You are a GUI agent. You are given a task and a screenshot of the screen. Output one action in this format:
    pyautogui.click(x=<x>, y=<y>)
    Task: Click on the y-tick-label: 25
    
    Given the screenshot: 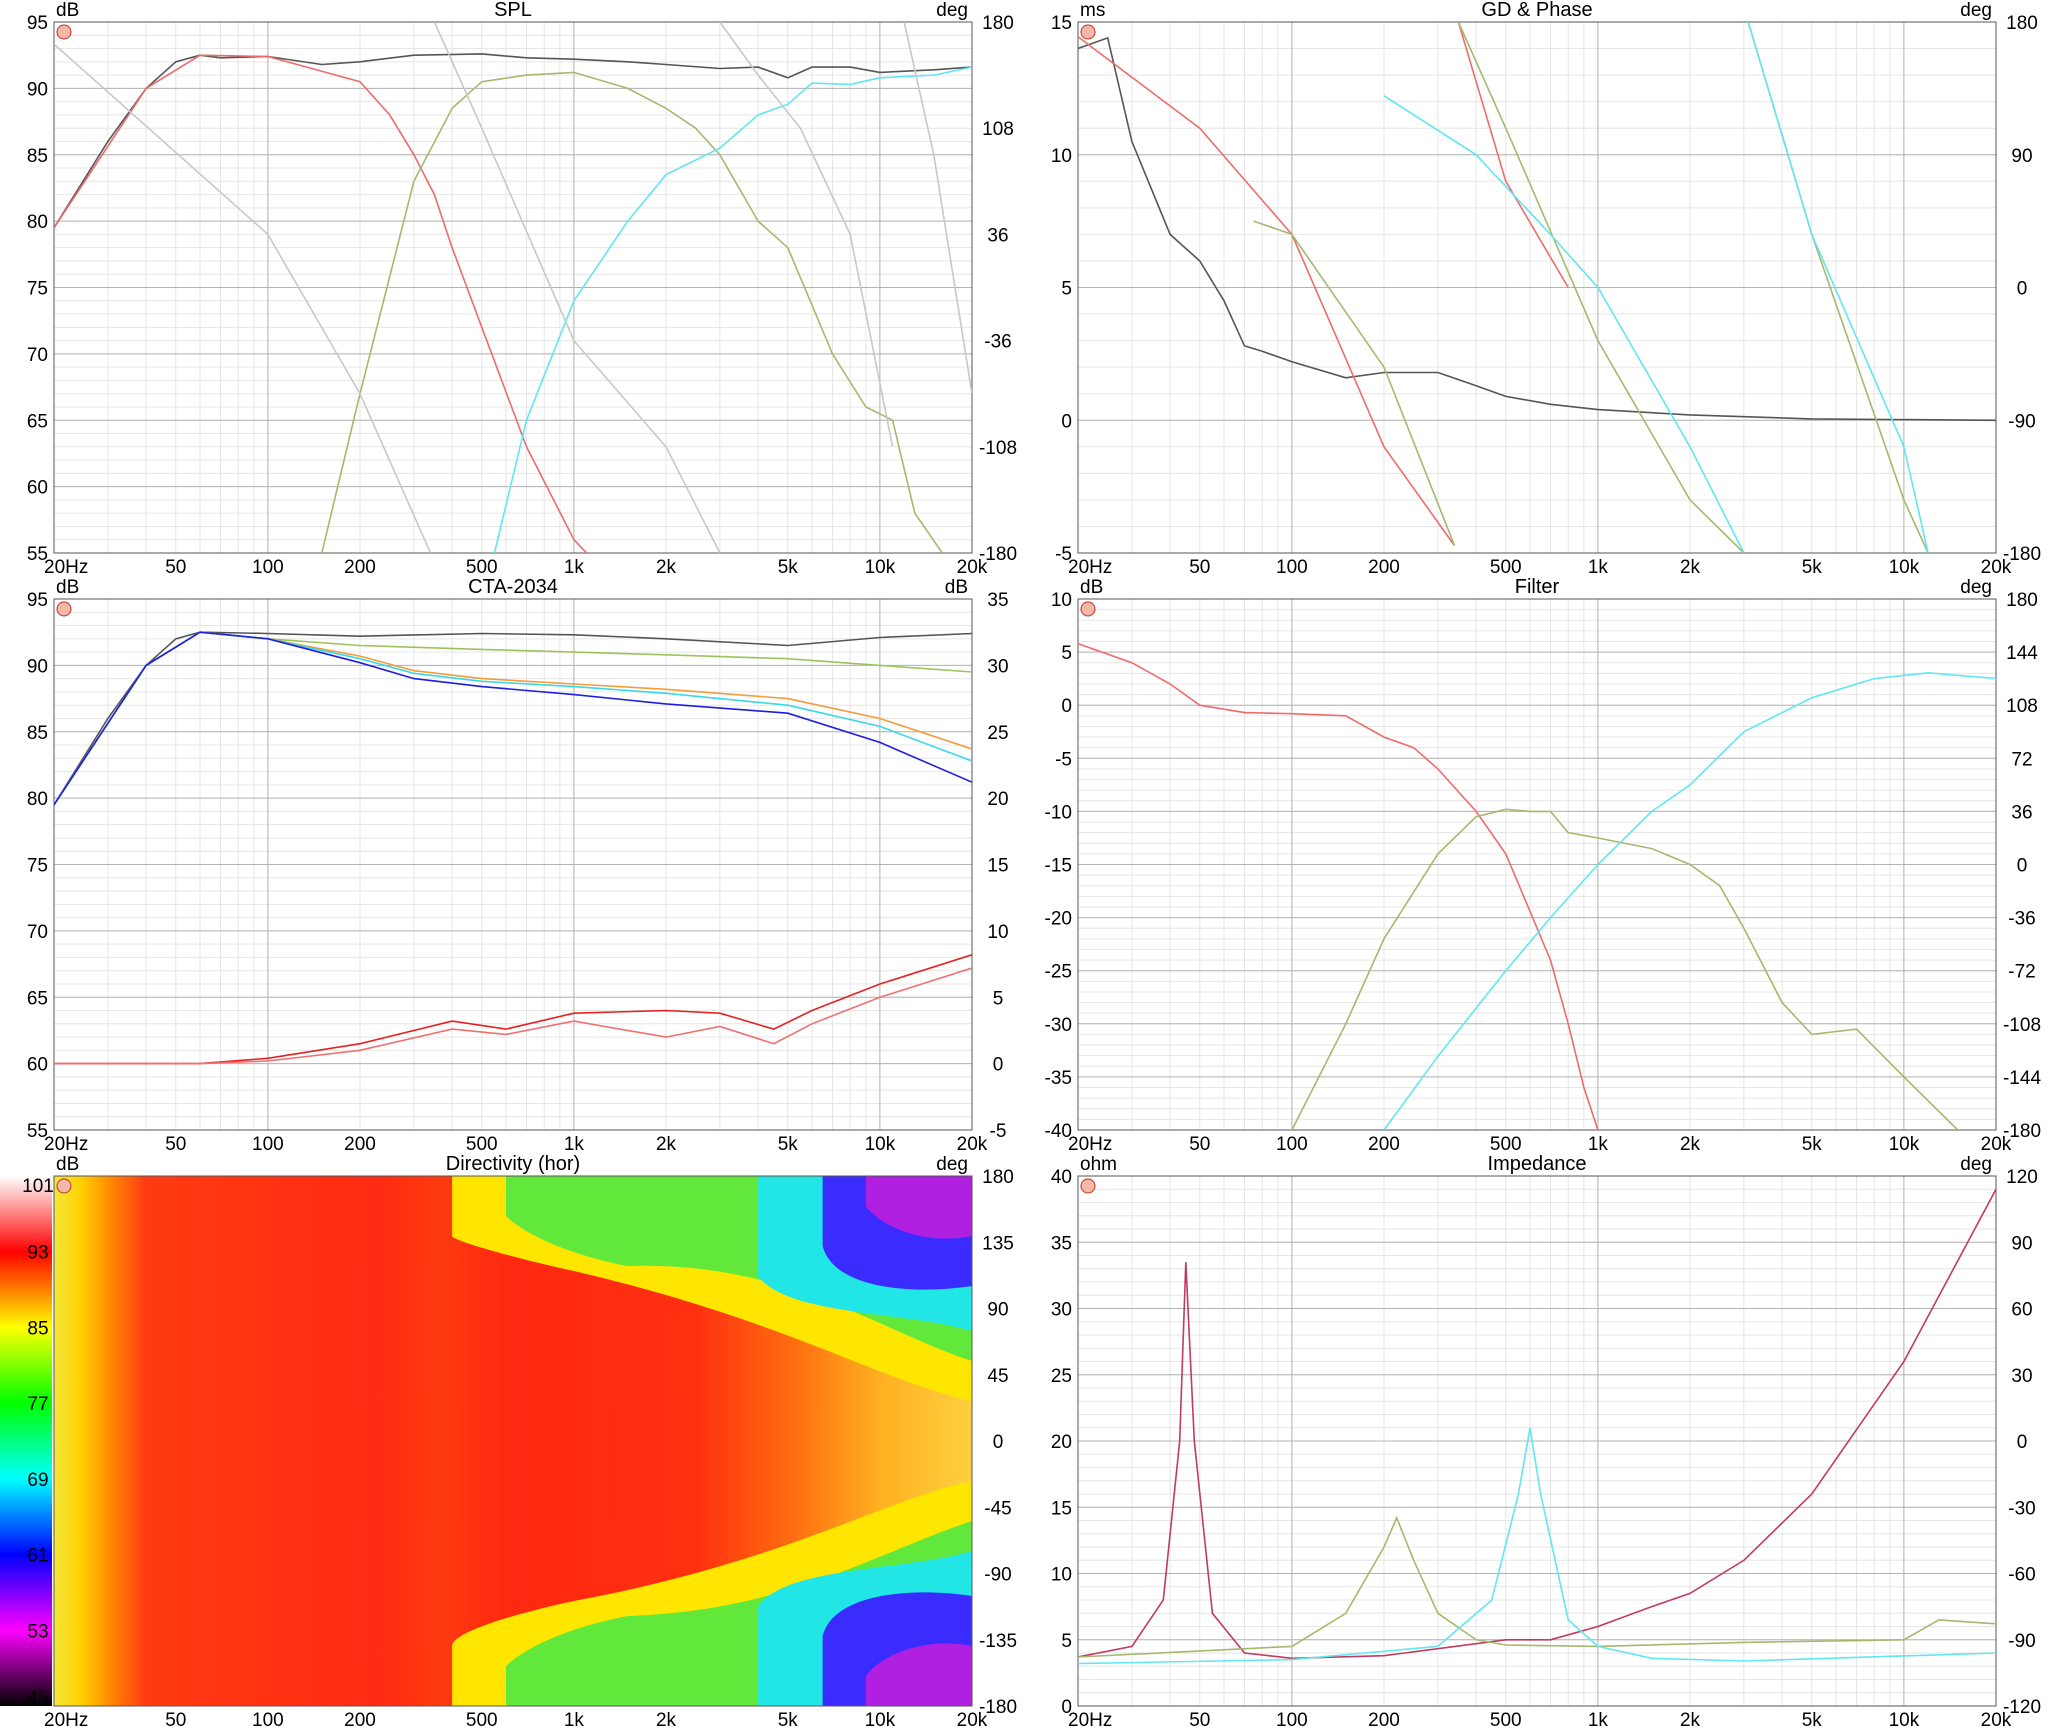 What is the action you would take?
    pyautogui.click(x=1061, y=1376)
    